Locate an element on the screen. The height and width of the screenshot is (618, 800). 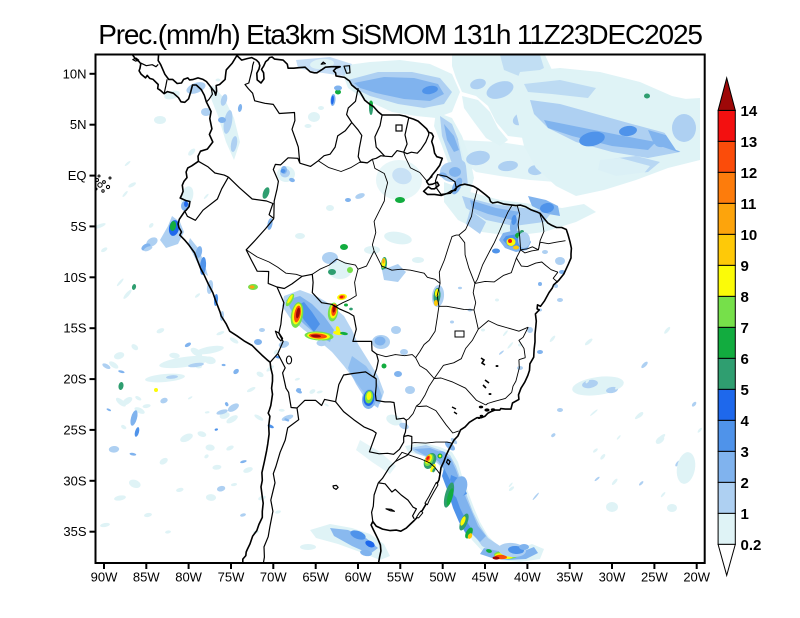
svg-text: EQ is located at coordinates (77, 175).